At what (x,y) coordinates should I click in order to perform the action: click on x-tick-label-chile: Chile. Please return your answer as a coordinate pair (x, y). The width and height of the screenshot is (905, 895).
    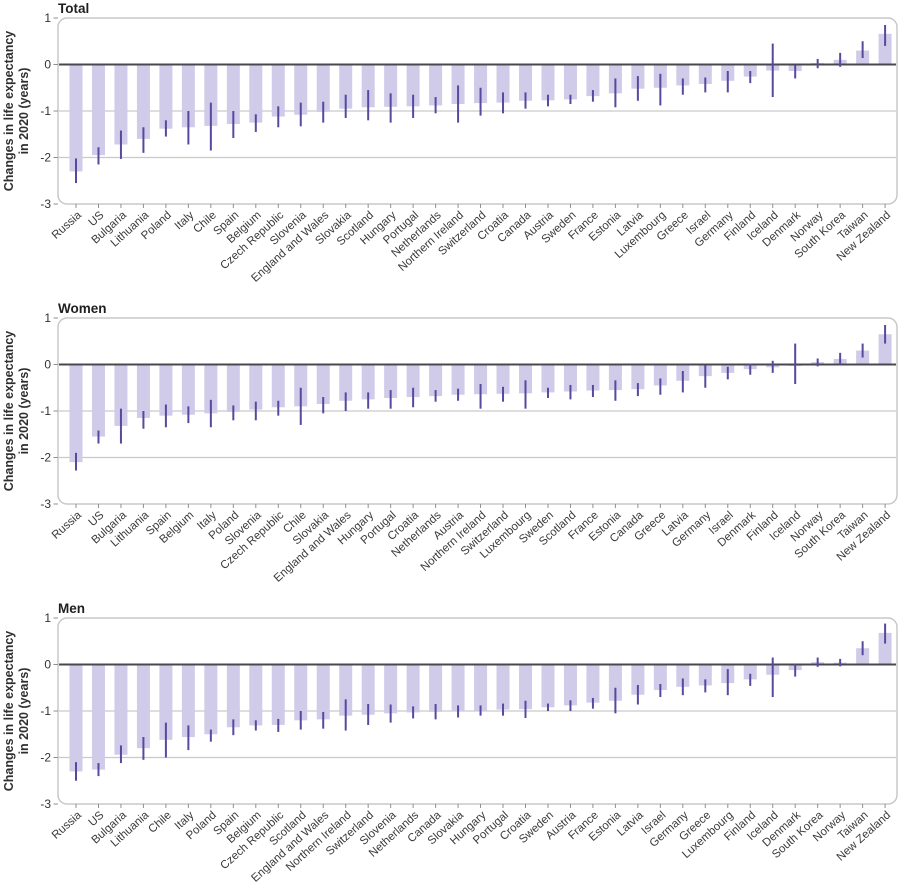
    Looking at the image, I should click on (160, 822).